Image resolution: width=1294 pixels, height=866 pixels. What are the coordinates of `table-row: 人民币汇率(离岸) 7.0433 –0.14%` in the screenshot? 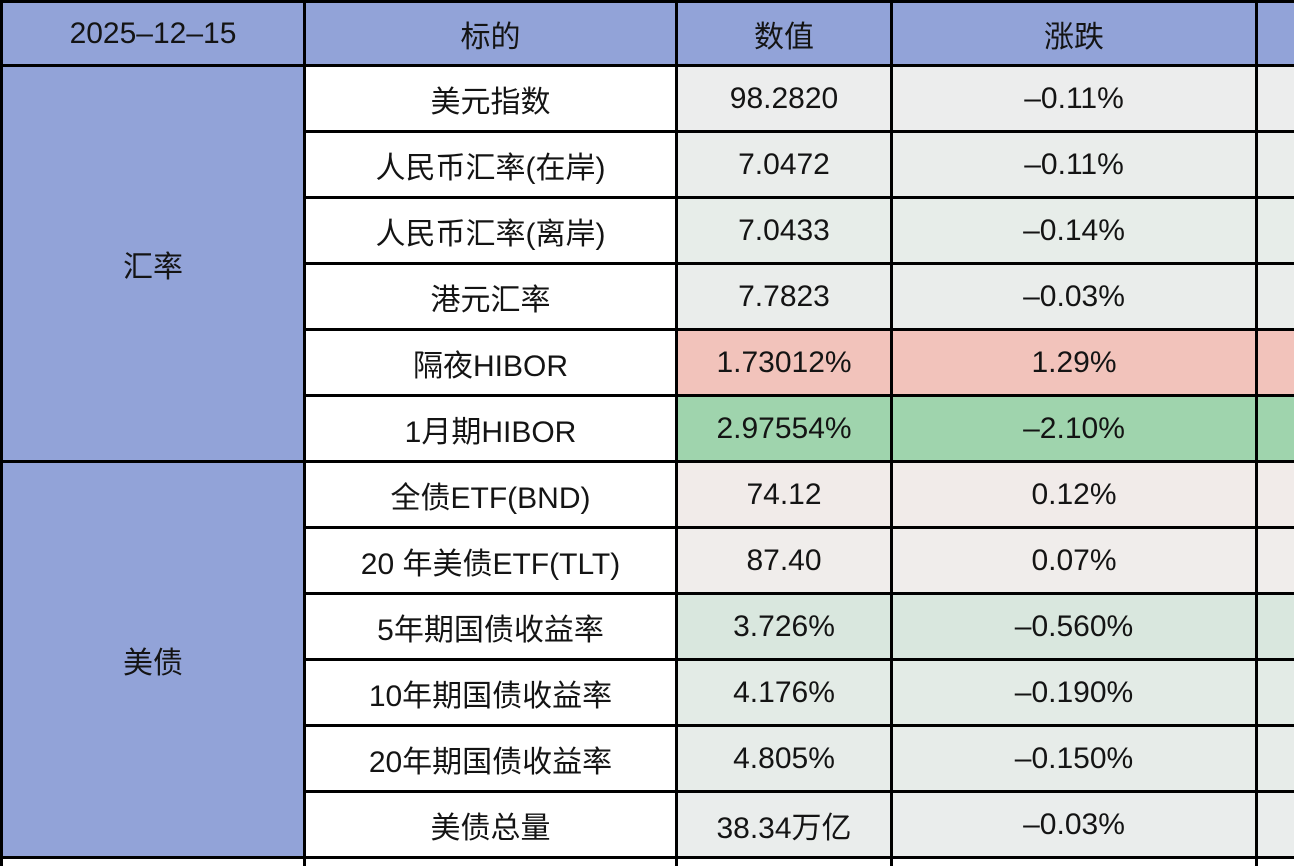 It's located at (648, 230).